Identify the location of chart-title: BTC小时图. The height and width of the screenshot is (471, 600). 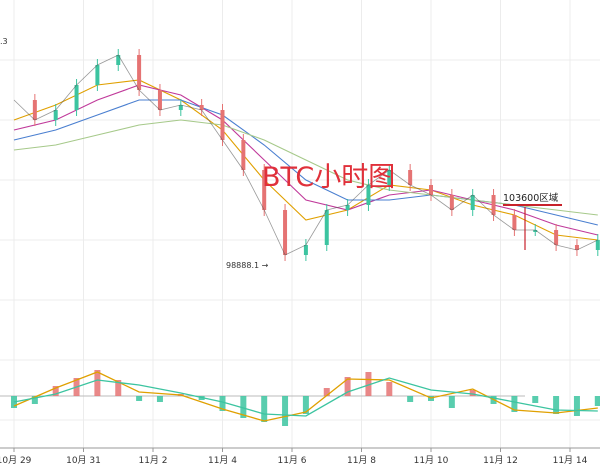
(328, 177).